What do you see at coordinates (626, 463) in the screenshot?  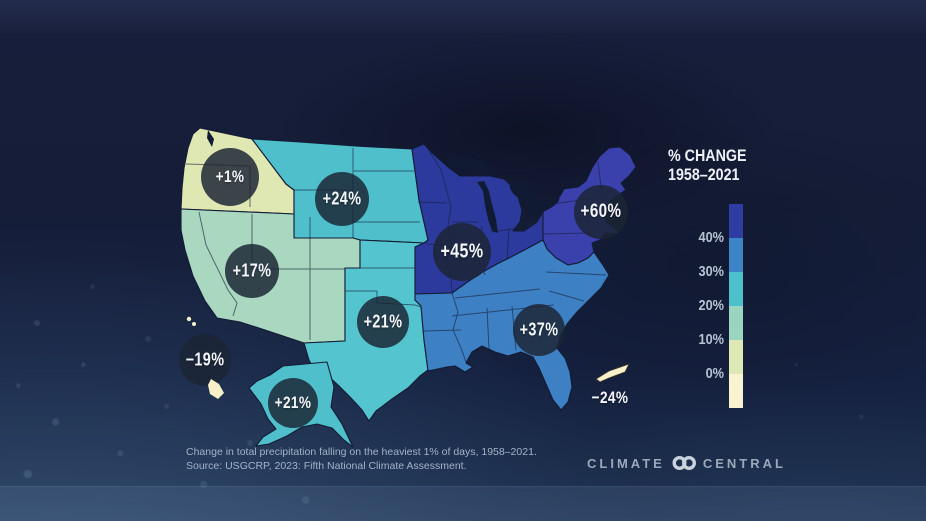 I see `logo-word-climate: CLIMATE` at bounding box center [626, 463].